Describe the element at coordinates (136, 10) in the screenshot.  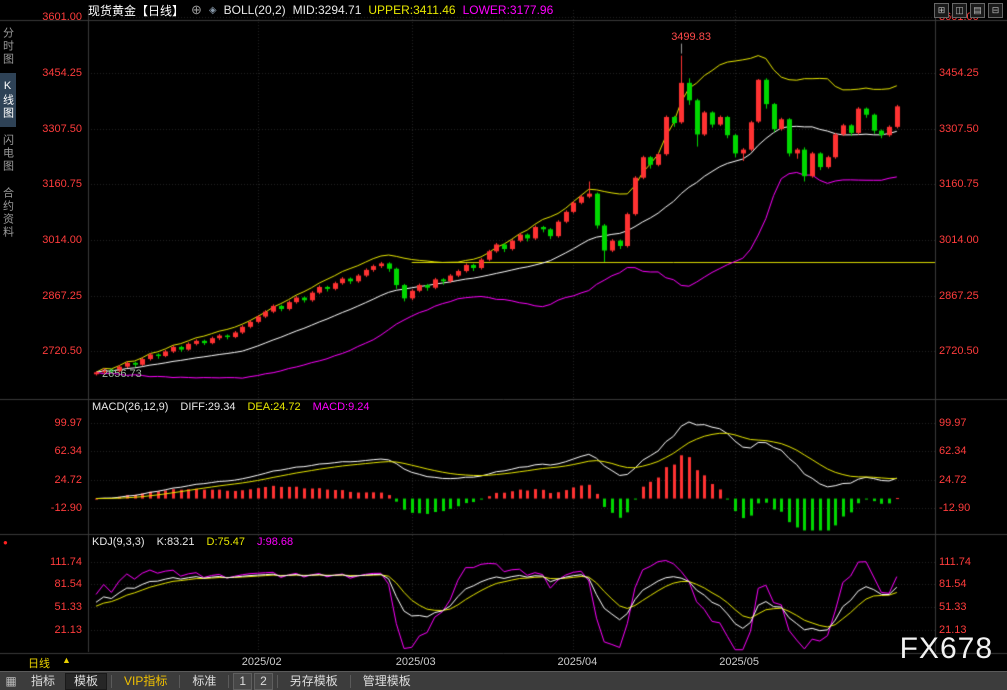
I see `instrument-title: 现货黄金【日线】` at that location.